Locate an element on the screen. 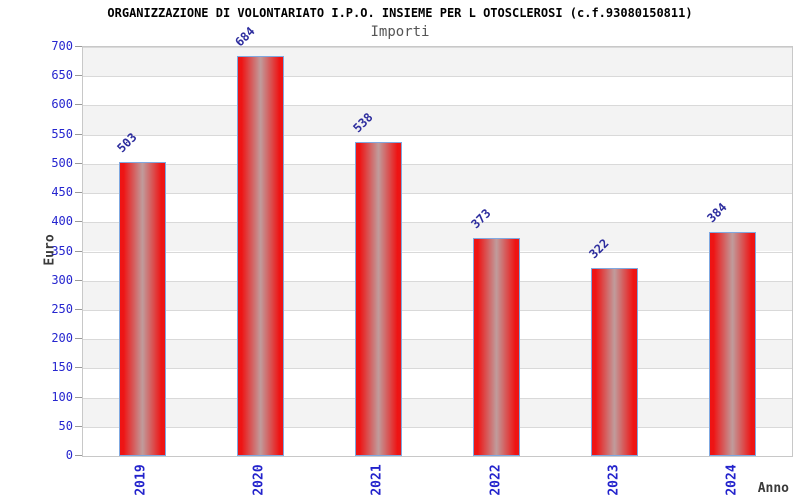  y-tick-label: 700 is located at coordinates (62, 46).